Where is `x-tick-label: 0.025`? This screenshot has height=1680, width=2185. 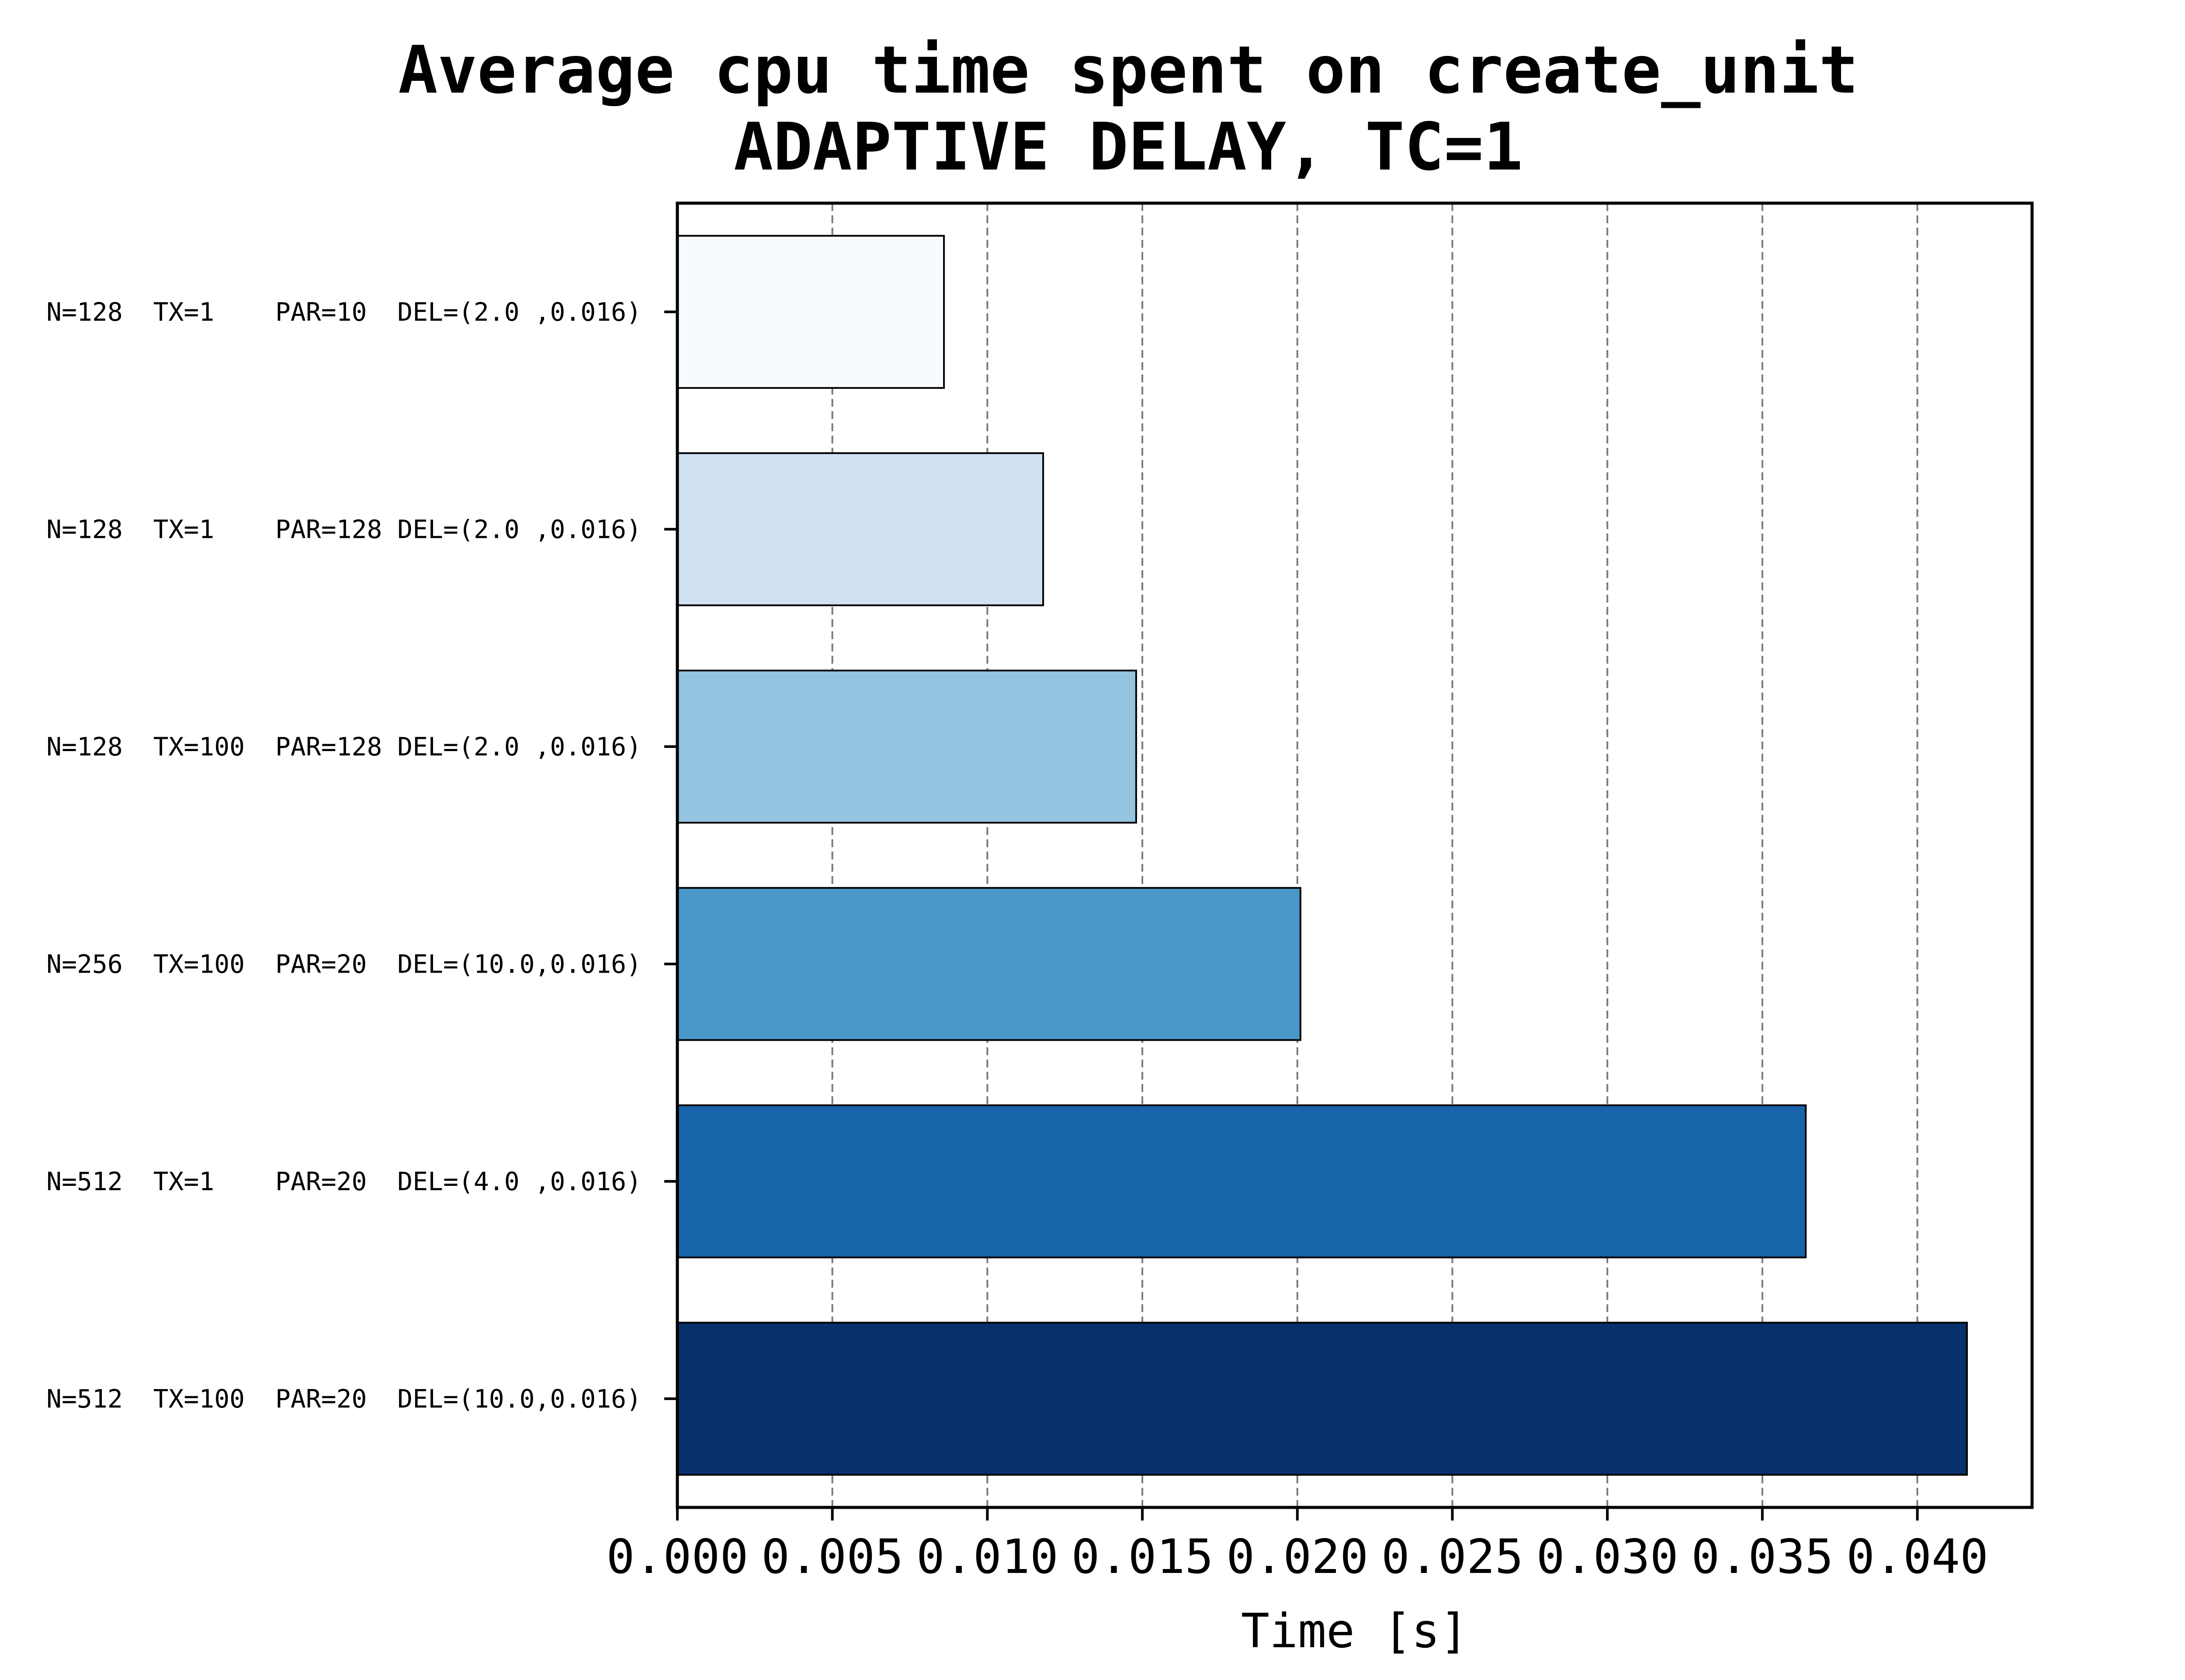
x-tick-label: 0.025 is located at coordinates (1452, 1557).